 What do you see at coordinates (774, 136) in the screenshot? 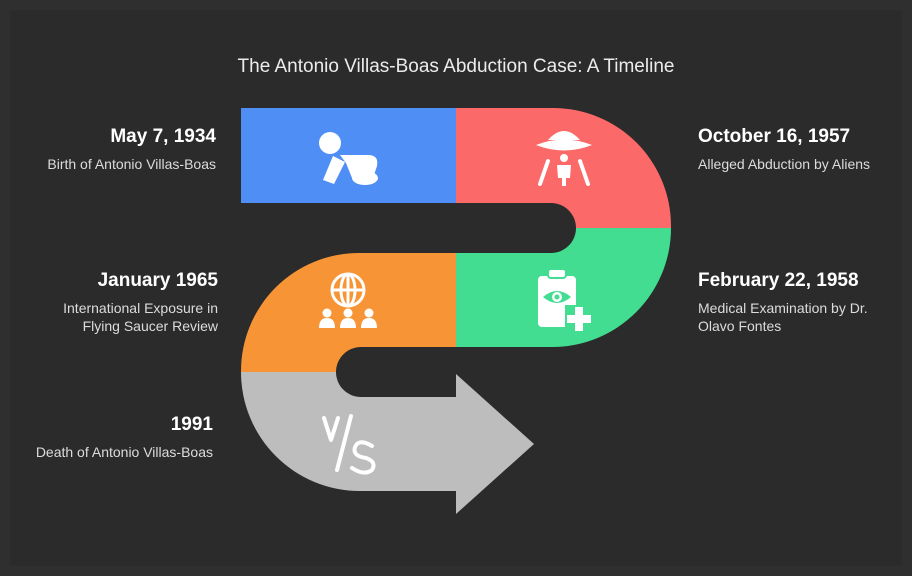
I see `event-date: October 16, 1957` at bounding box center [774, 136].